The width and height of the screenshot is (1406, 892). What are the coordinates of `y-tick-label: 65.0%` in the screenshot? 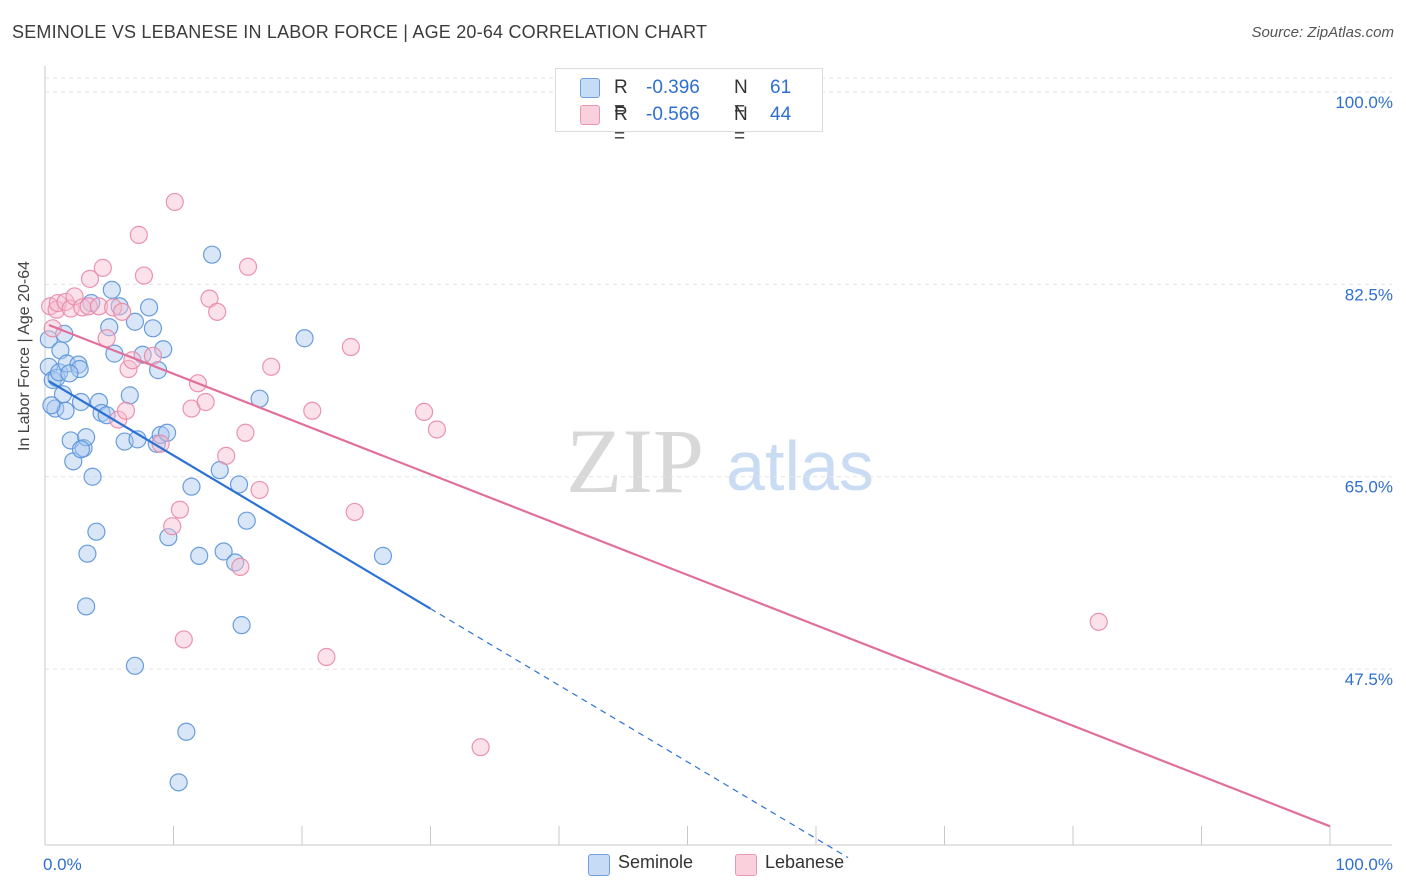 It's located at (1369, 487).